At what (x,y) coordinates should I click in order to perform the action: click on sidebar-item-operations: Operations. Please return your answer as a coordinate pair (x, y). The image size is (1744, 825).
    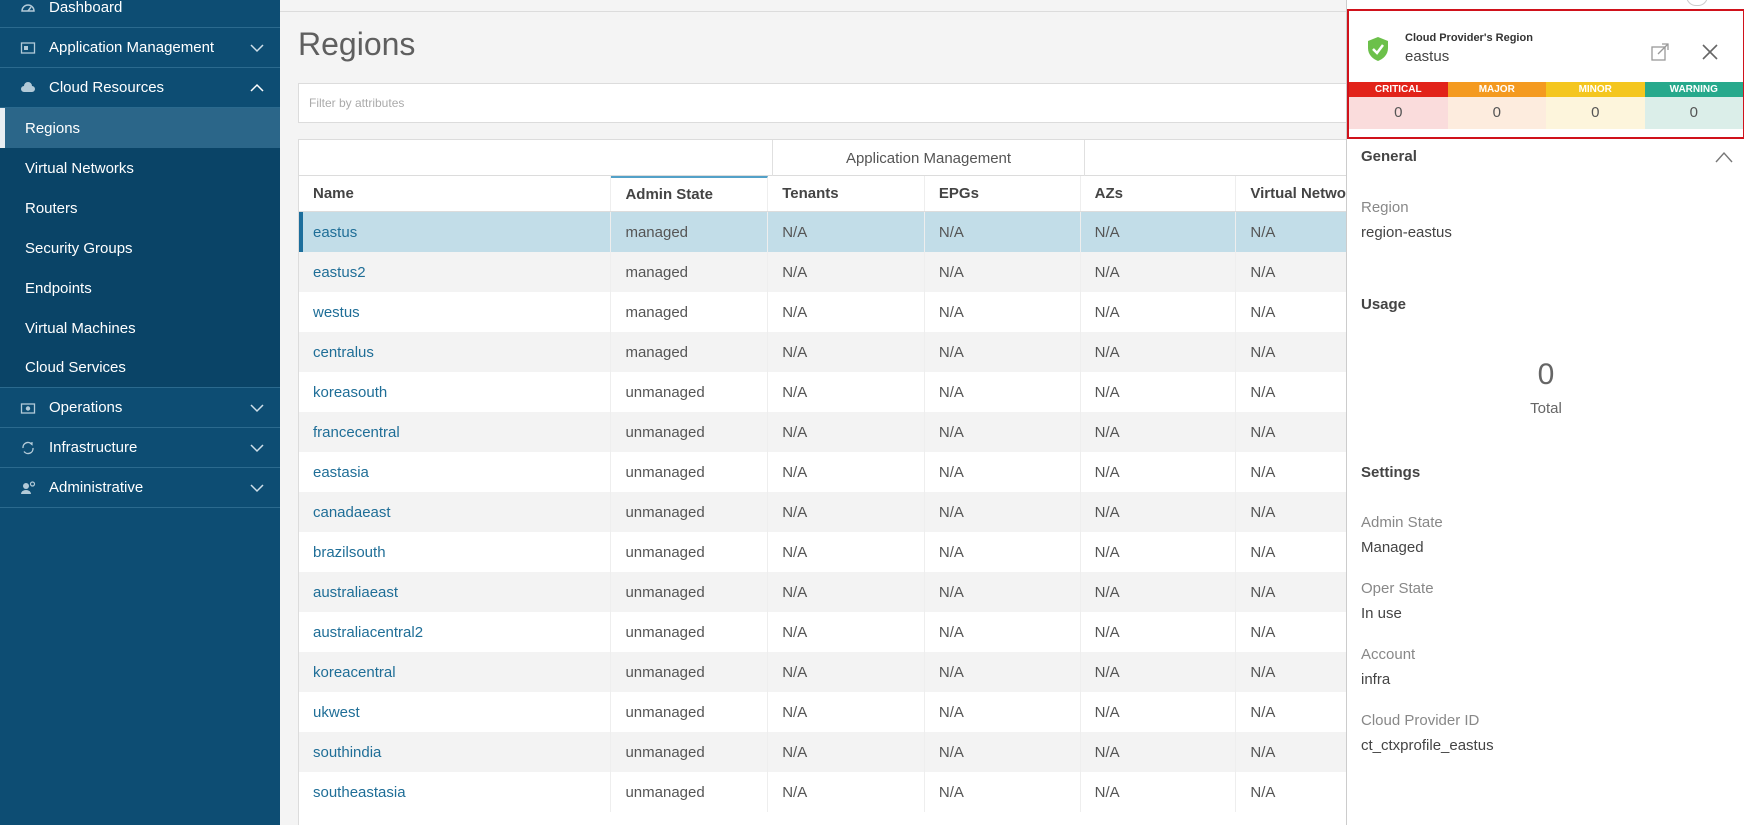
    Looking at the image, I should click on (140, 408).